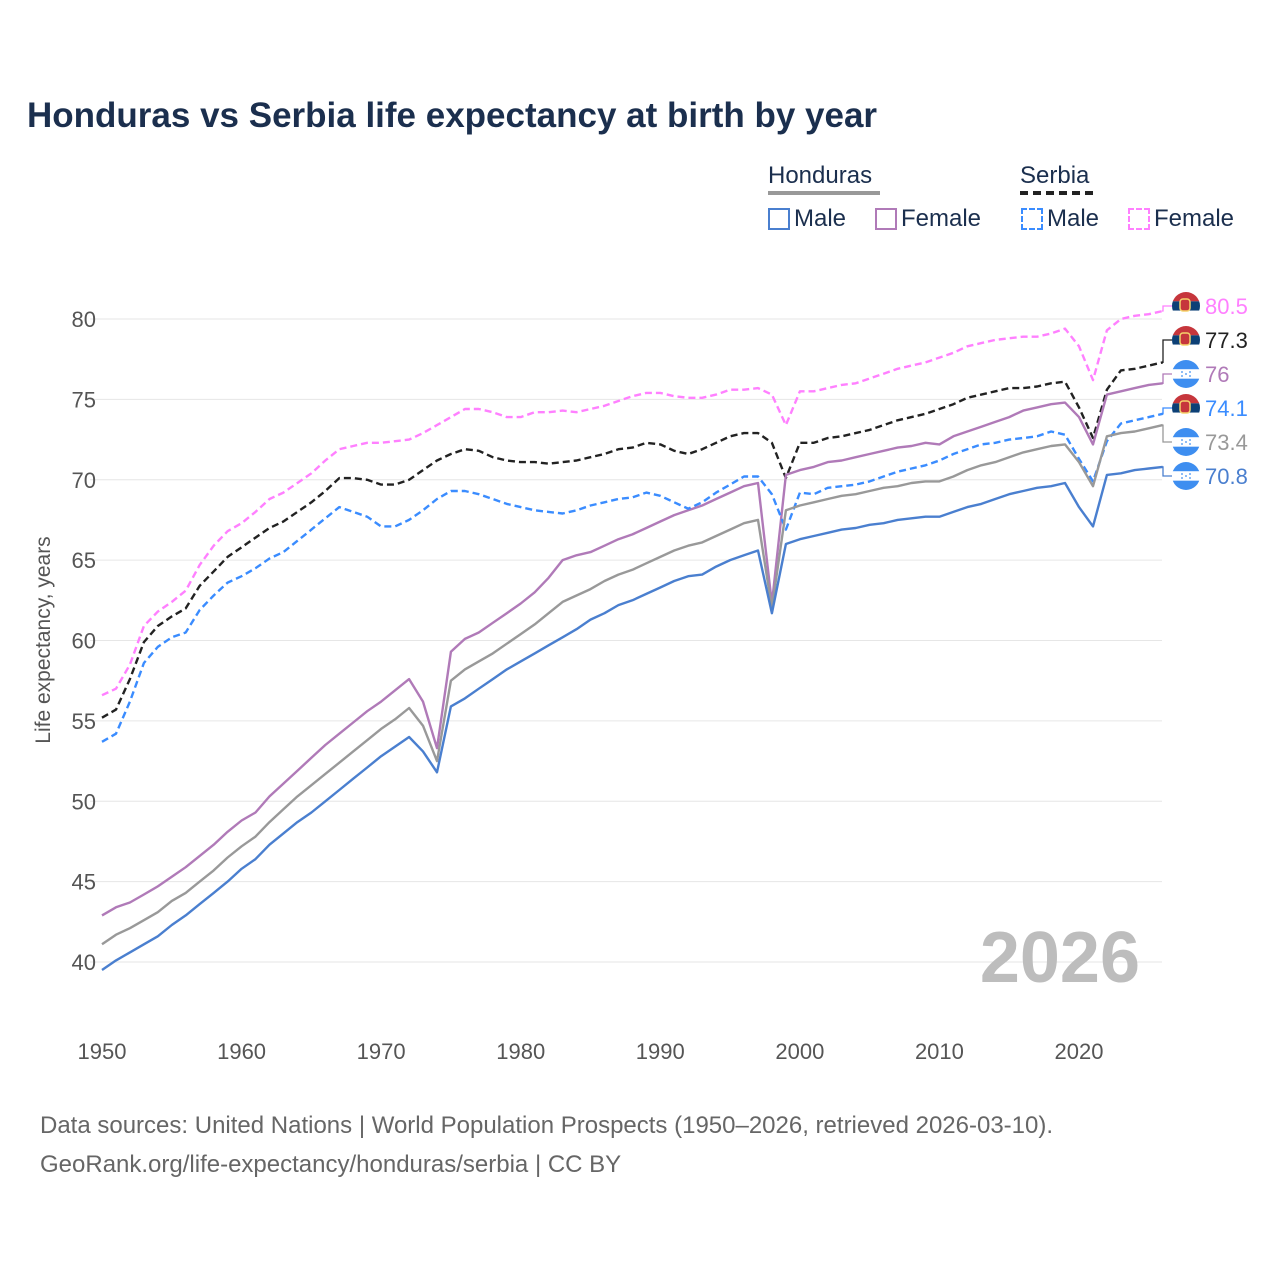 This screenshot has height=1280, width=1280. I want to click on x-tick-label: 1950, so click(102, 1051).